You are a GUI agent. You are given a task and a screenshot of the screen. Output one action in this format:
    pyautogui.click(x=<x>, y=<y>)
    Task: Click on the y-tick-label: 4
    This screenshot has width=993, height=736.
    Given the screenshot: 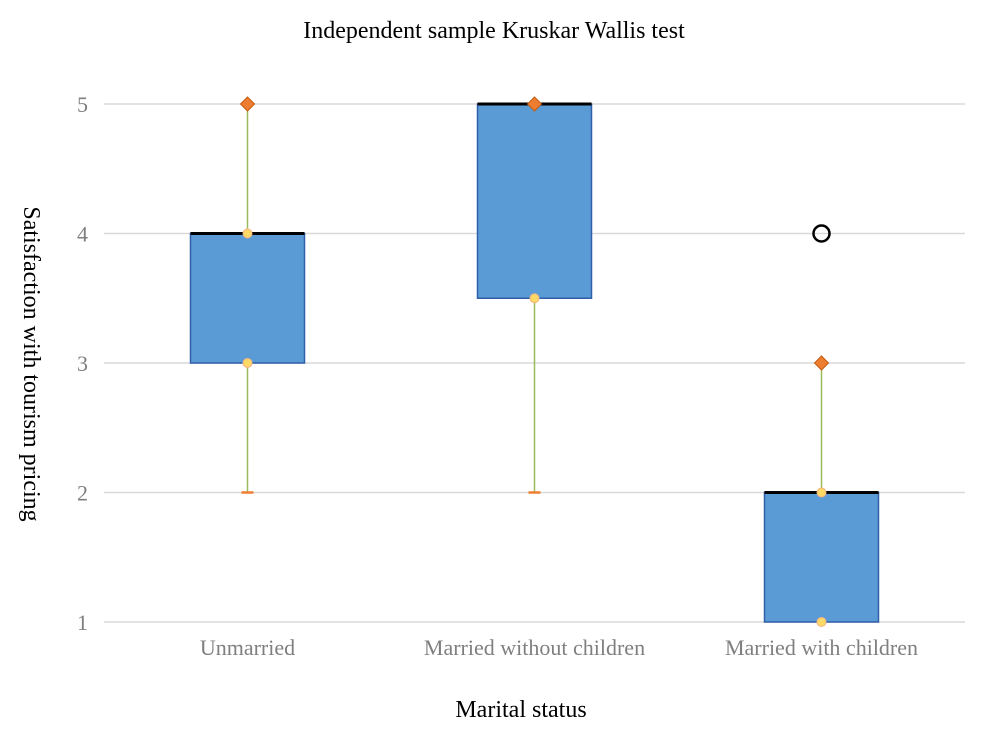 What is the action you would take?
    pyautogui.click(x=82, y=234)
    